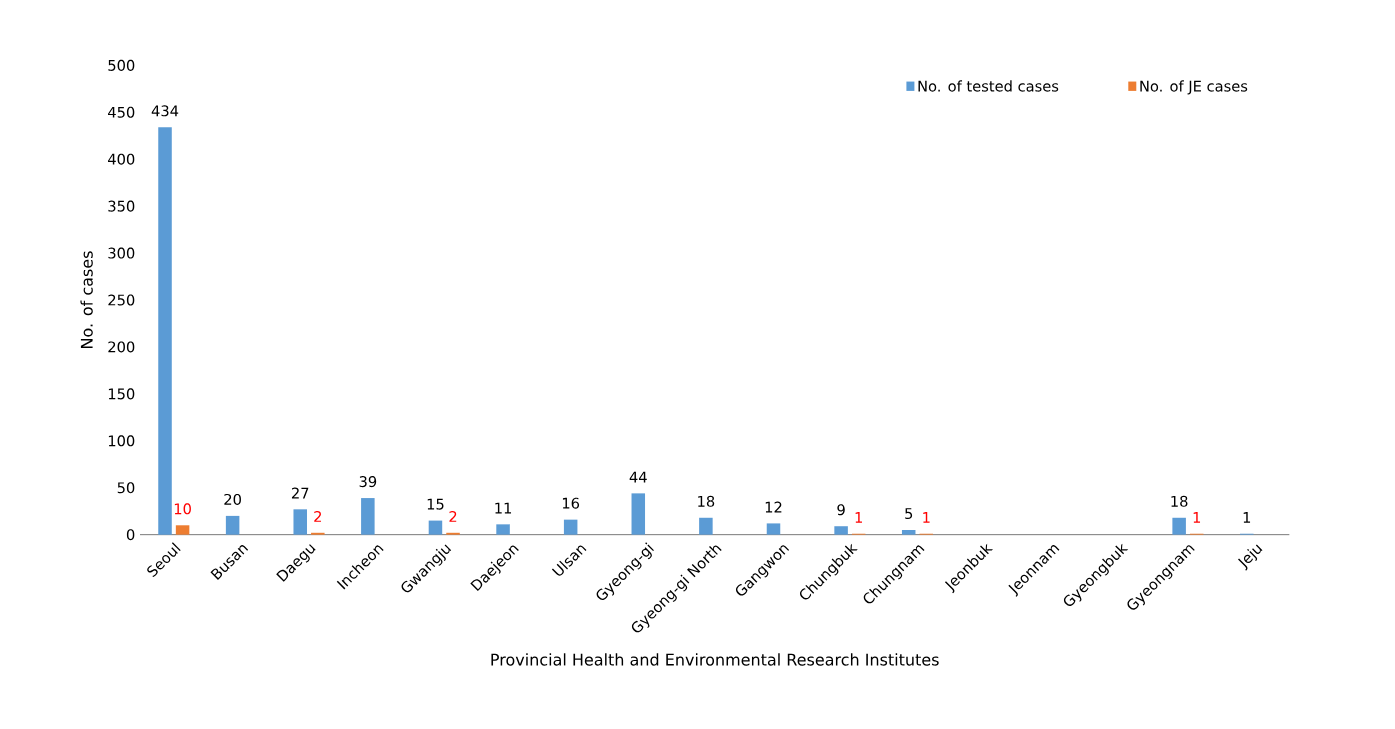  What do you see at coordinates (988, 86) in the screenshot?
I see `legend-label: No. of tested cases` at bounding box center [988, 86].